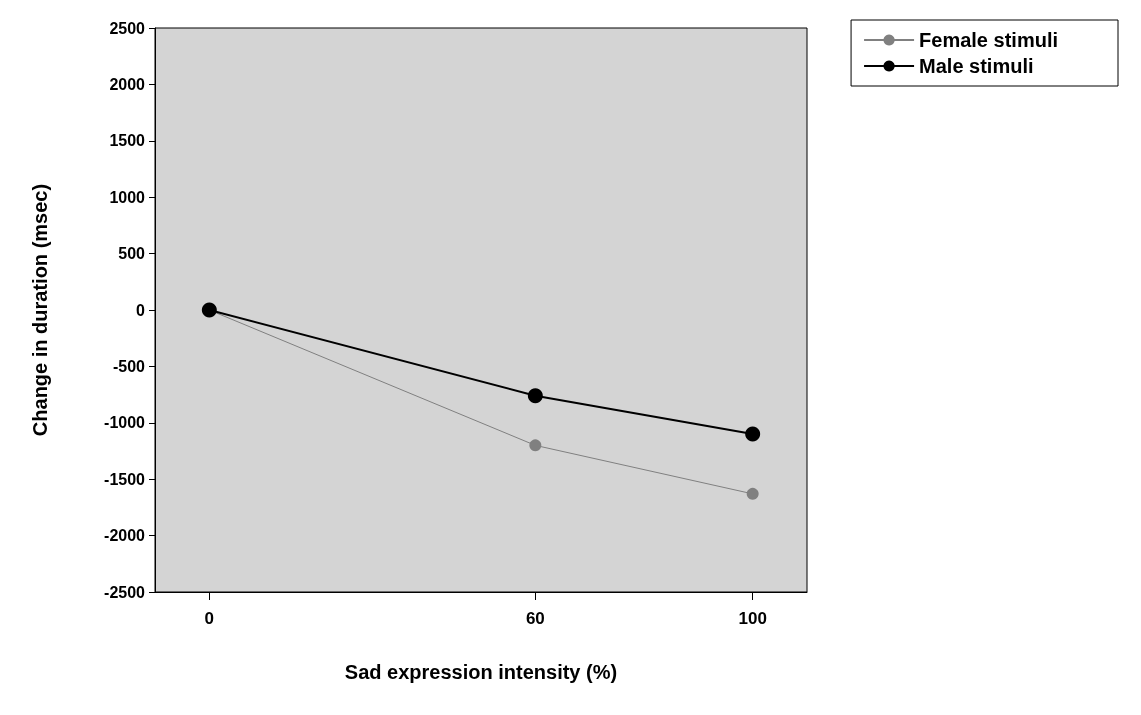 This screenshot has width=1141, height=715. What do you see at coordinates (125, 479) in the screenshot?
I see `y-tick-label: -1500` at bounding box center [125, 479].